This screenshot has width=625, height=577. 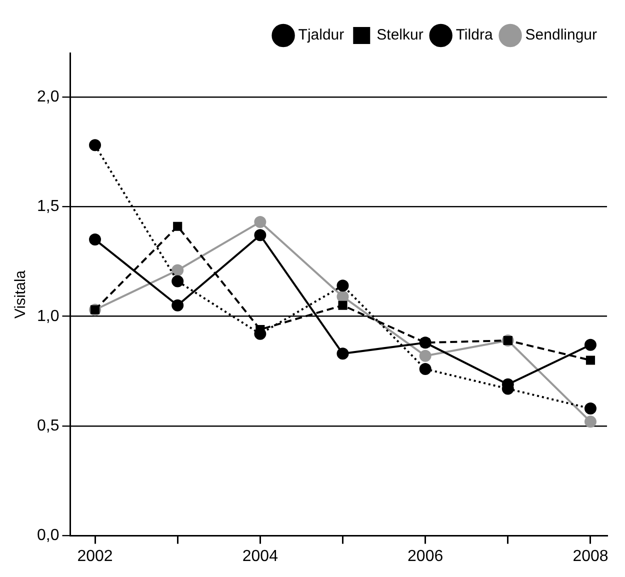 I want to click on x-tick-label: 2006, so click(x=426, y=556).